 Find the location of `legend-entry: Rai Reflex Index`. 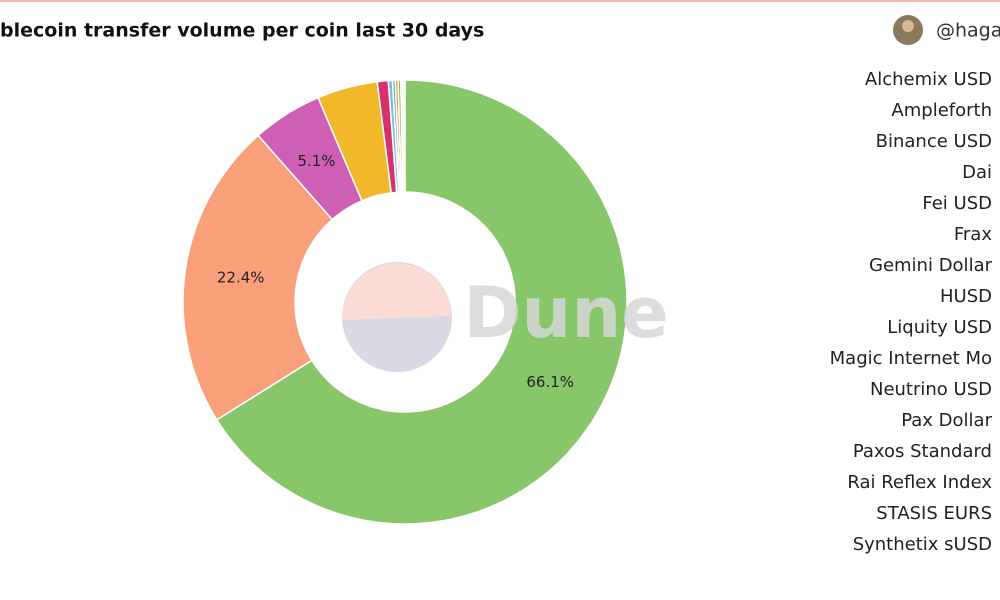

legend-entry: Rai Reflex Index is located at coordinates (919, 482).